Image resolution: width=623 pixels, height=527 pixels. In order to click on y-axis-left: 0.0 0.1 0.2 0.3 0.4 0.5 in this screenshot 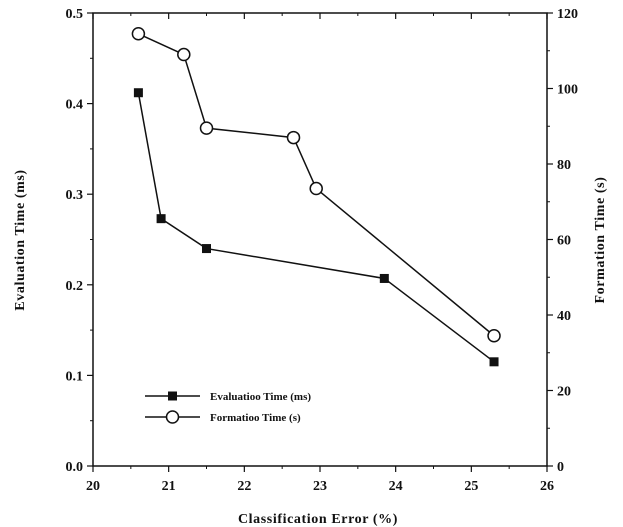, I will do `click(79, 241)`.